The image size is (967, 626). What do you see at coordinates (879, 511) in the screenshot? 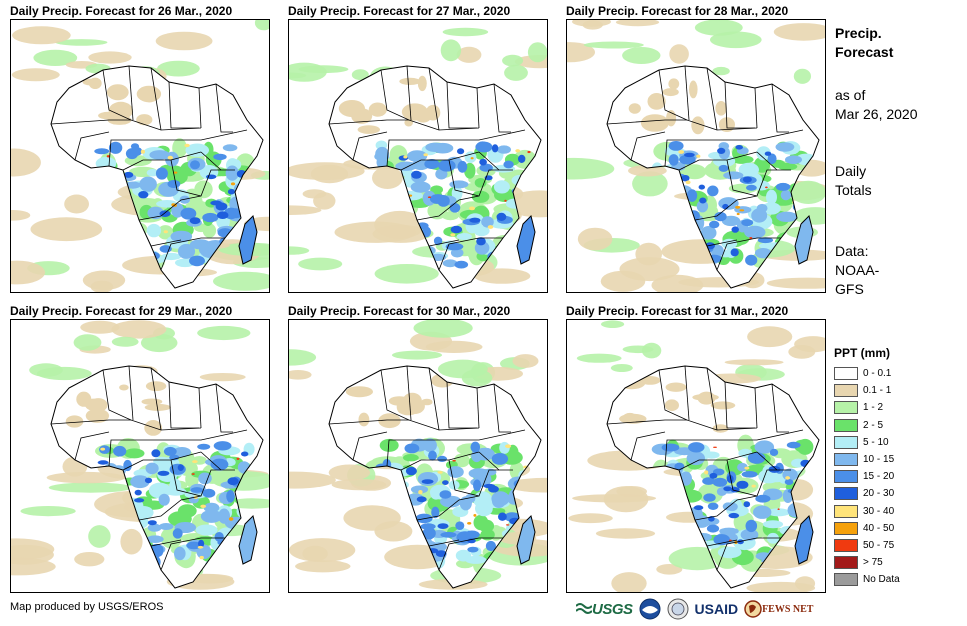
I see `legend-label: 30 - 40` at bounding box center [879, 511].